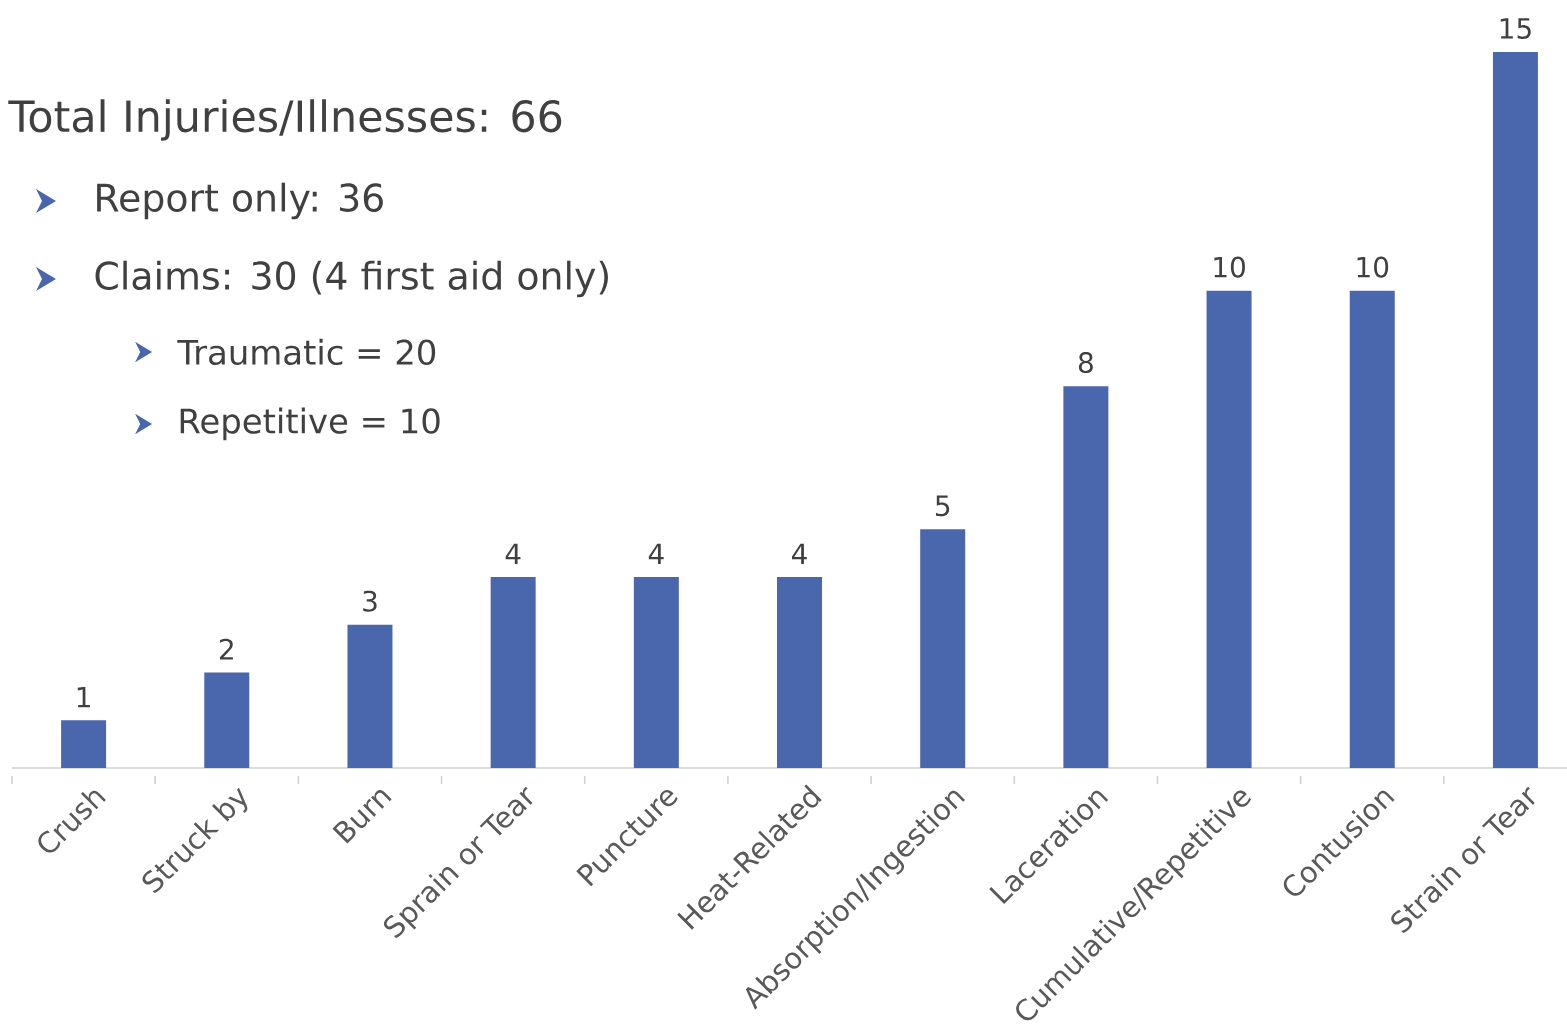  What do you see at coordinates (370, 601) in the screenshot?
I see `data-label: 3` at bounding box center [370, 601].